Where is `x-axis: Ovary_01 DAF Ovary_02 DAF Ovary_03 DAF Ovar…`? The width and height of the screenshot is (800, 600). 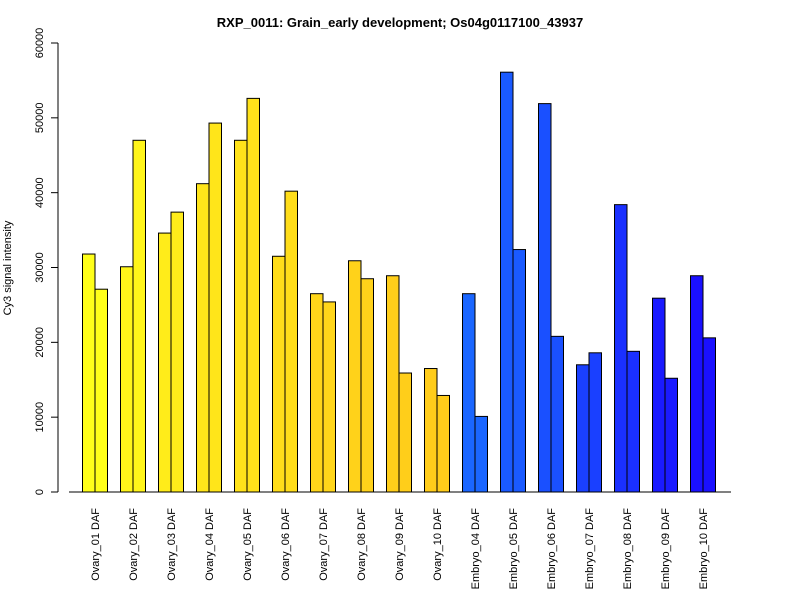 x-axis: Ovary_01 DAF Ovary_02 DAF Ovary_03 DAF Ovar… is located at coordinates (400, 540).